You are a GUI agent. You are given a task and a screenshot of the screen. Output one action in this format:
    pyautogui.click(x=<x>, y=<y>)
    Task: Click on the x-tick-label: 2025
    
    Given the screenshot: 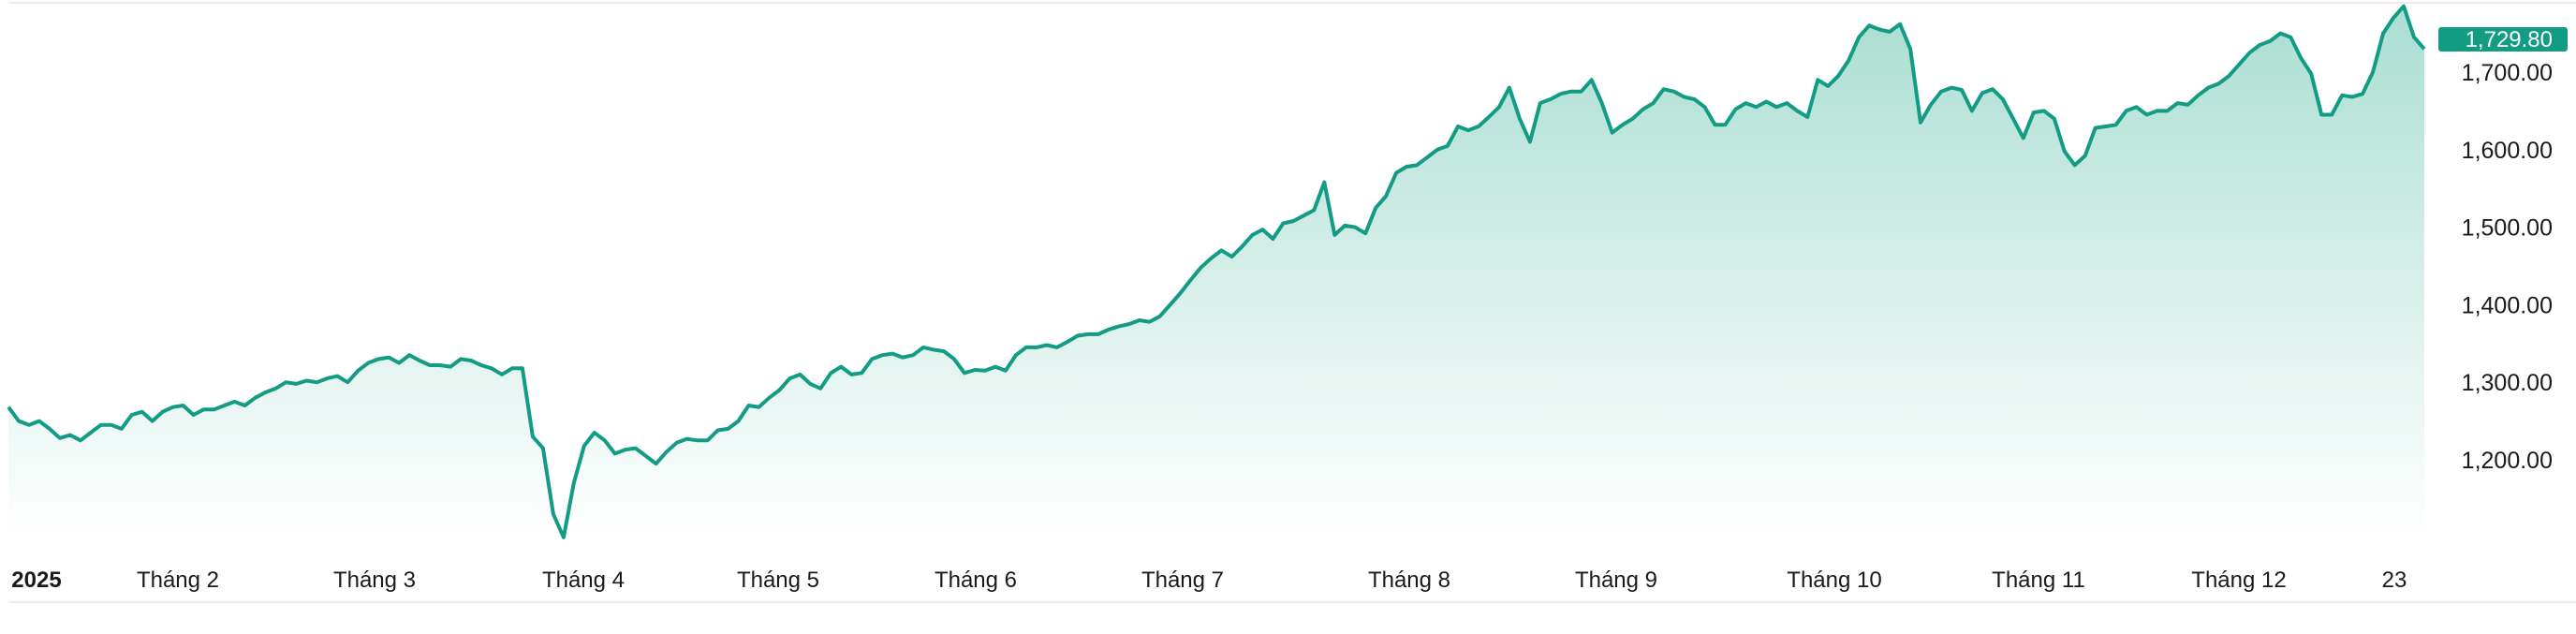 What is the action you would take?
    pyautogui.click(x=36, y=580)
    